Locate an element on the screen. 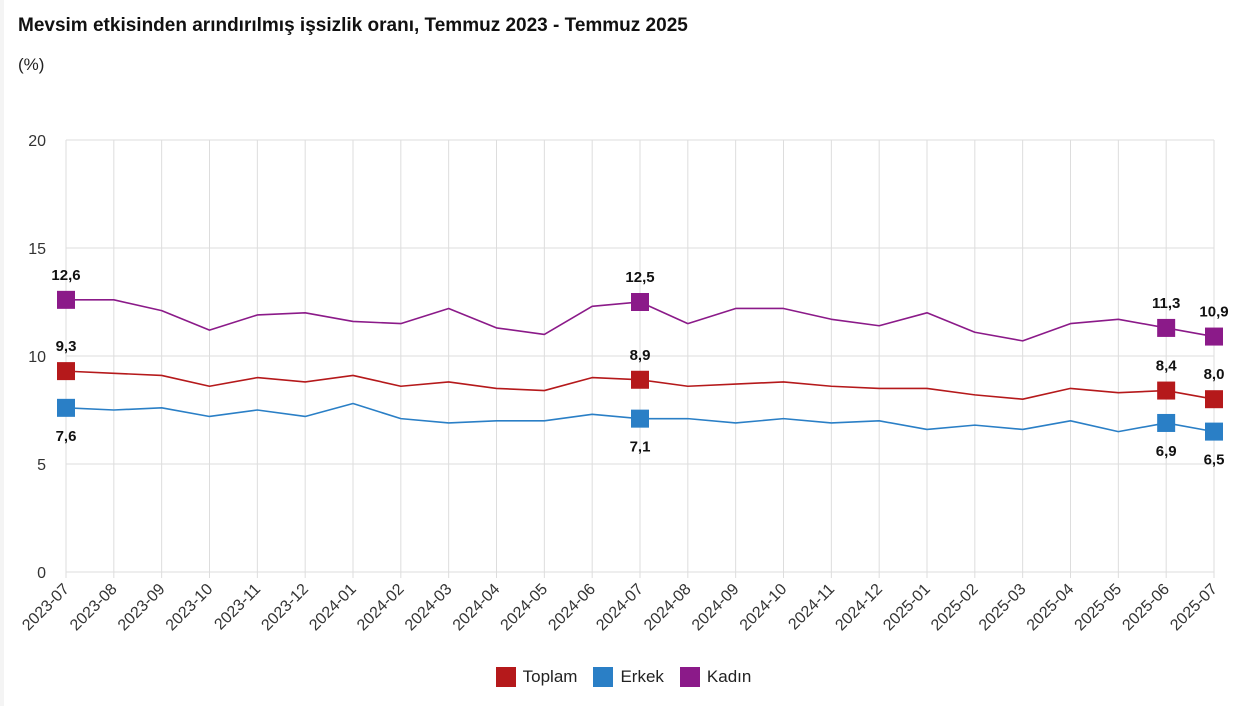  data-label-toplam: 8,0 is located at coordinates (1214, 374).